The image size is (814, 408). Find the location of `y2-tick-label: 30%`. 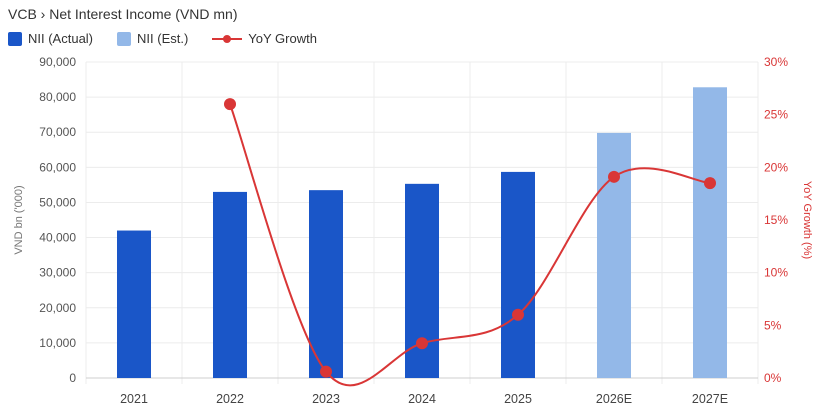

y2-tick-label: 30% is located at coordinates (776, 62).